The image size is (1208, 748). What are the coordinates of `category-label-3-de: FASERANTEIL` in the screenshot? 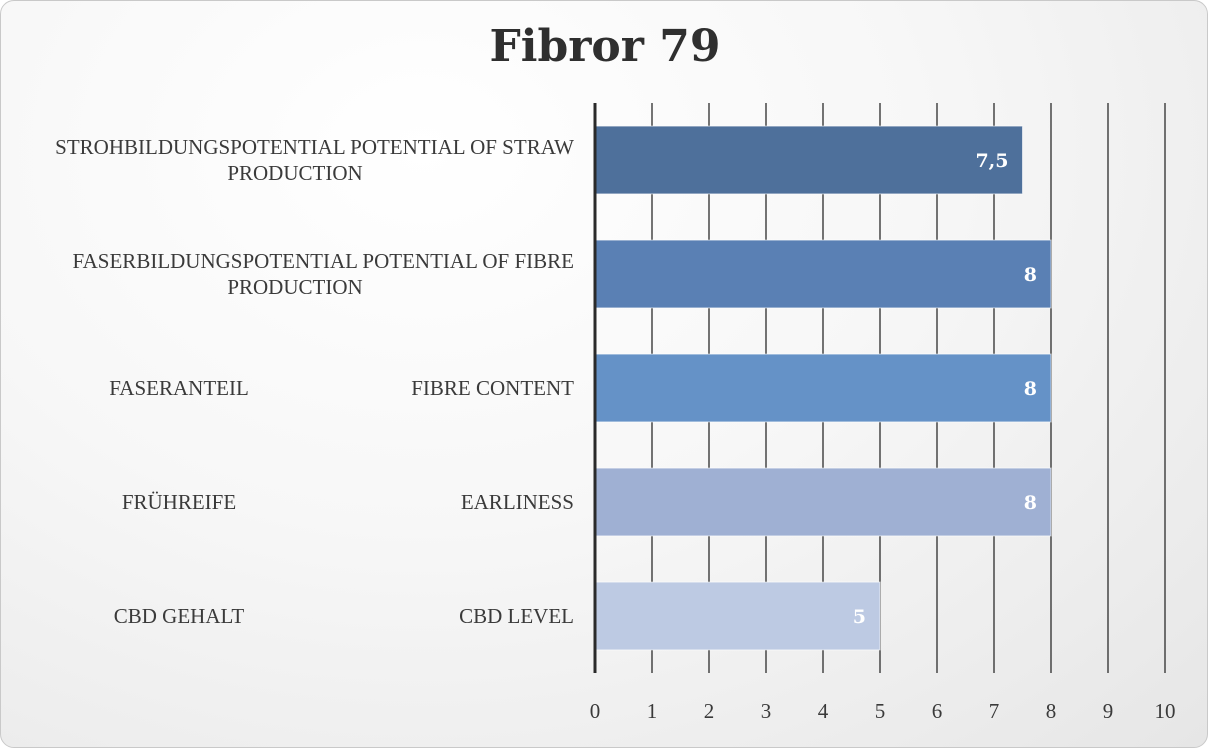 It's located at (179, 388).